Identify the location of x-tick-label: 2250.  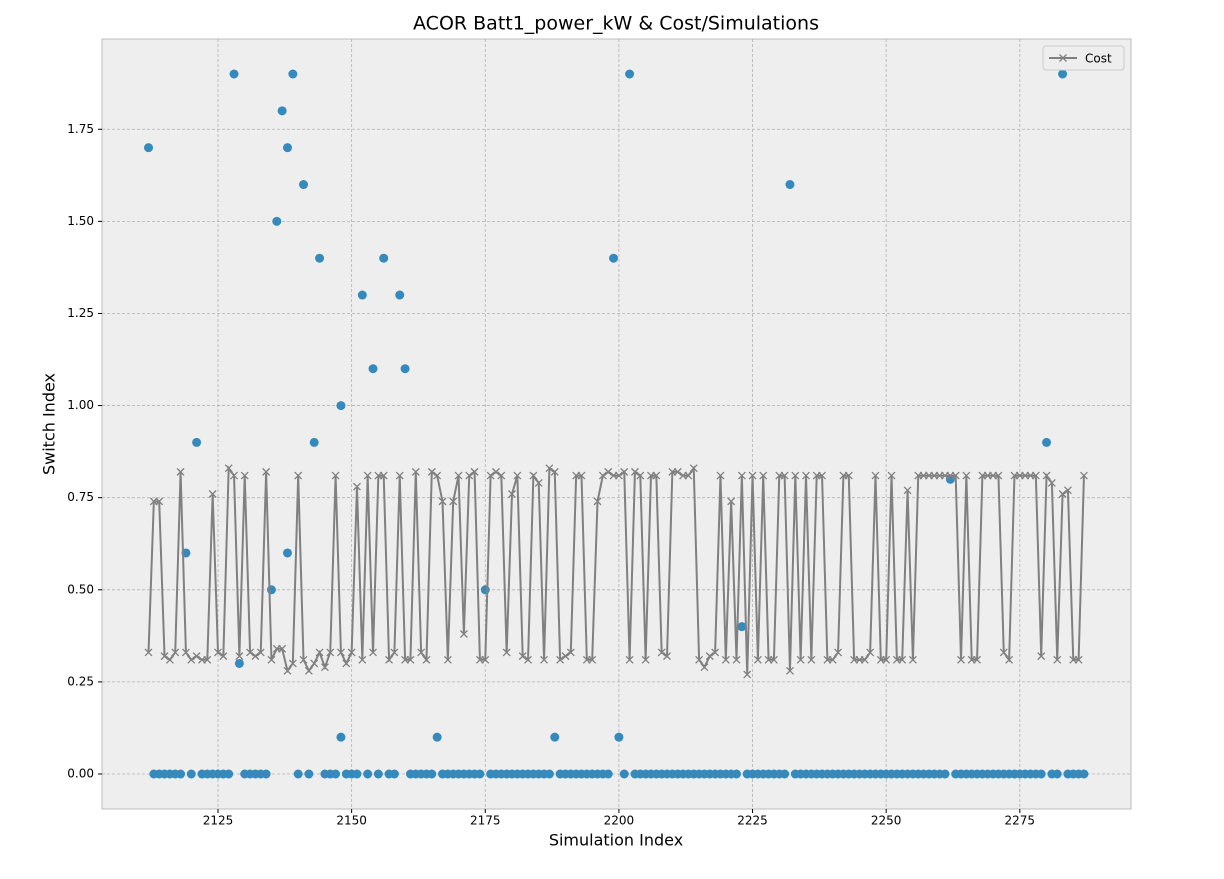
(886, 821).